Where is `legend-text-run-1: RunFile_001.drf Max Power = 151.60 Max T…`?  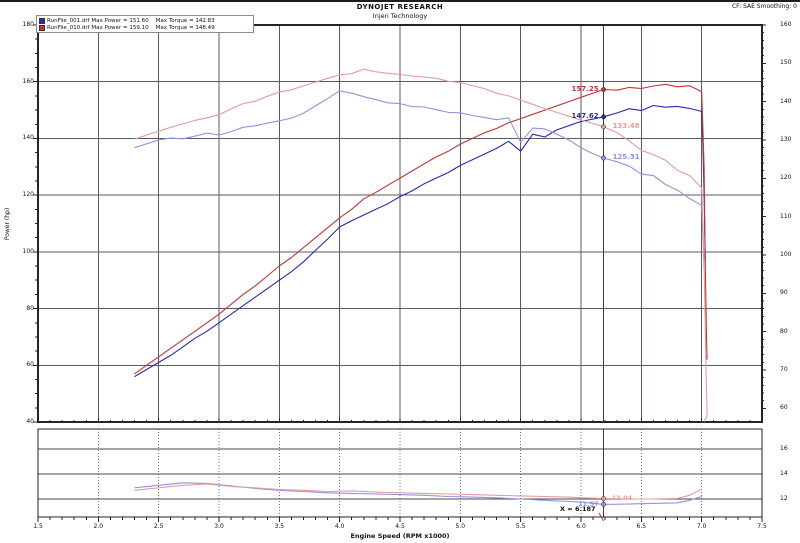 legend-text-run-1: RunFile_001.drf Max Power = 151.60 Max T… is located at coordinates (131, 20).